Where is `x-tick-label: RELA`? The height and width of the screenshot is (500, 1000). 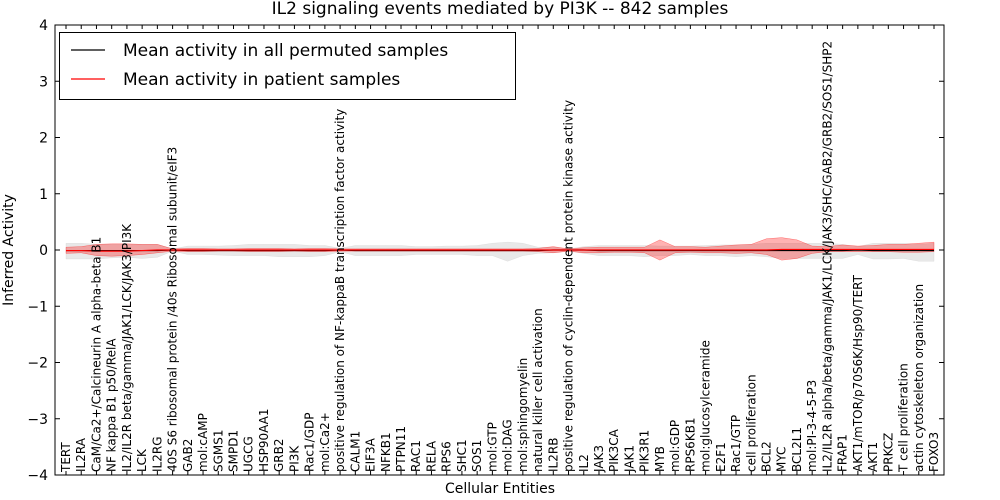 x-tick-label: RELA is located at coordinates (431, 456).